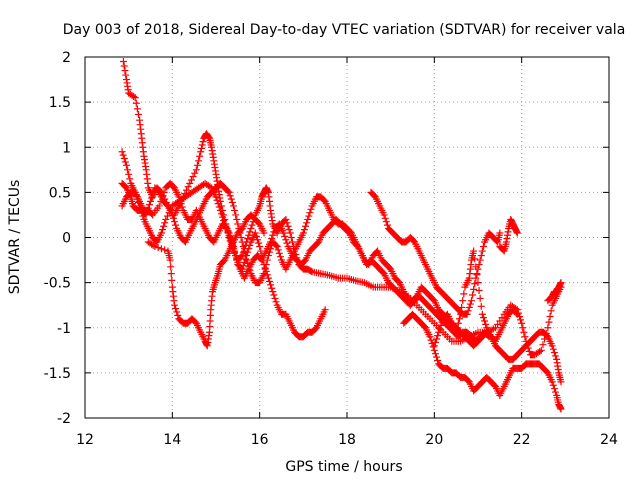 This screenshot has width=640, height=480. Describe the element at coordinates (66, 148) in the screenshot. I see `y-tick-label: 1` at that location.